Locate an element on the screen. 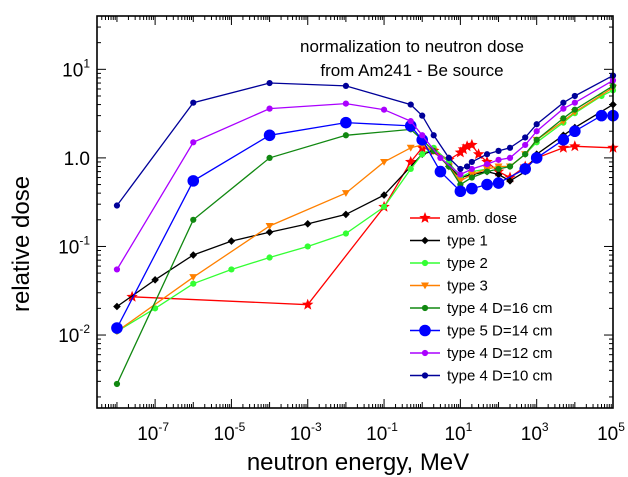 The height and width of the screenshot is (477, 628). x-tick-label: 10⁵ is located at coordinates (611, 432).